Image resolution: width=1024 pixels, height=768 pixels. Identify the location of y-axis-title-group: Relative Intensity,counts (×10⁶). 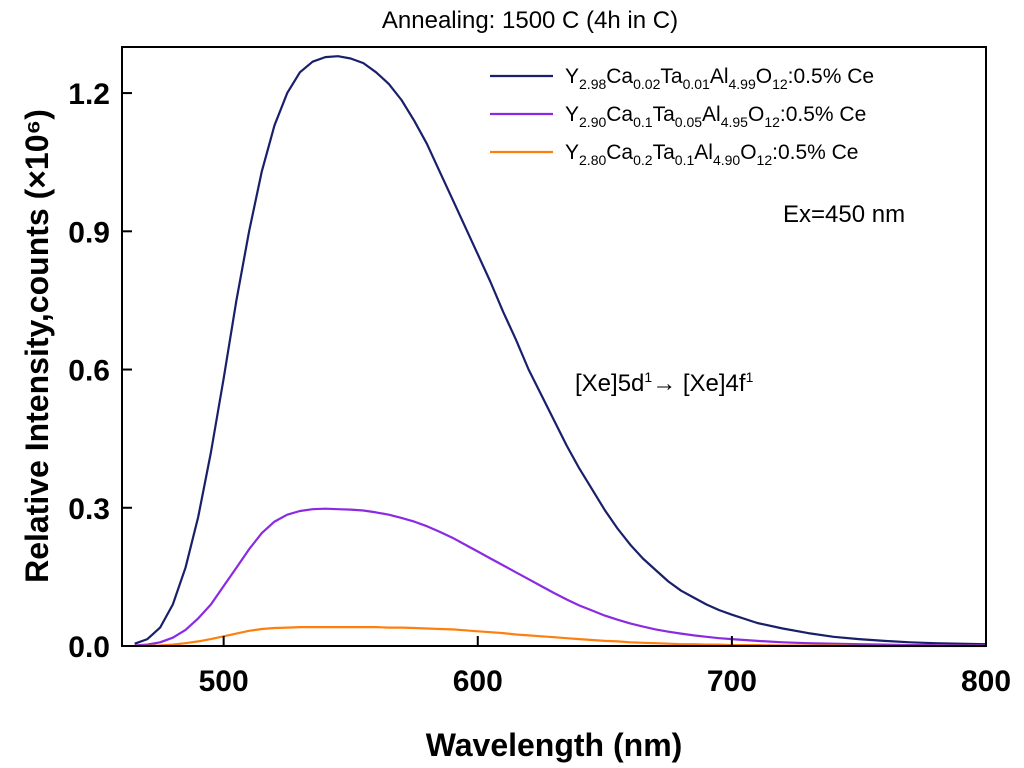
(37, 346).